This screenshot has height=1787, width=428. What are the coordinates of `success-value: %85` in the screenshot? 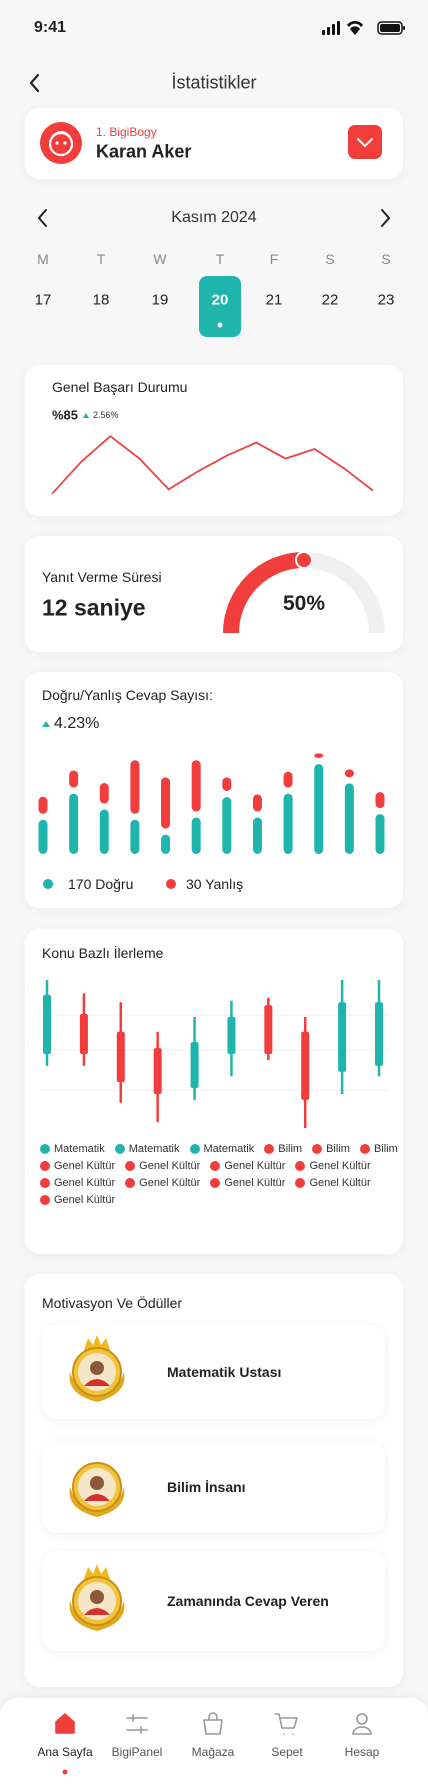 It's located at (65, 415).